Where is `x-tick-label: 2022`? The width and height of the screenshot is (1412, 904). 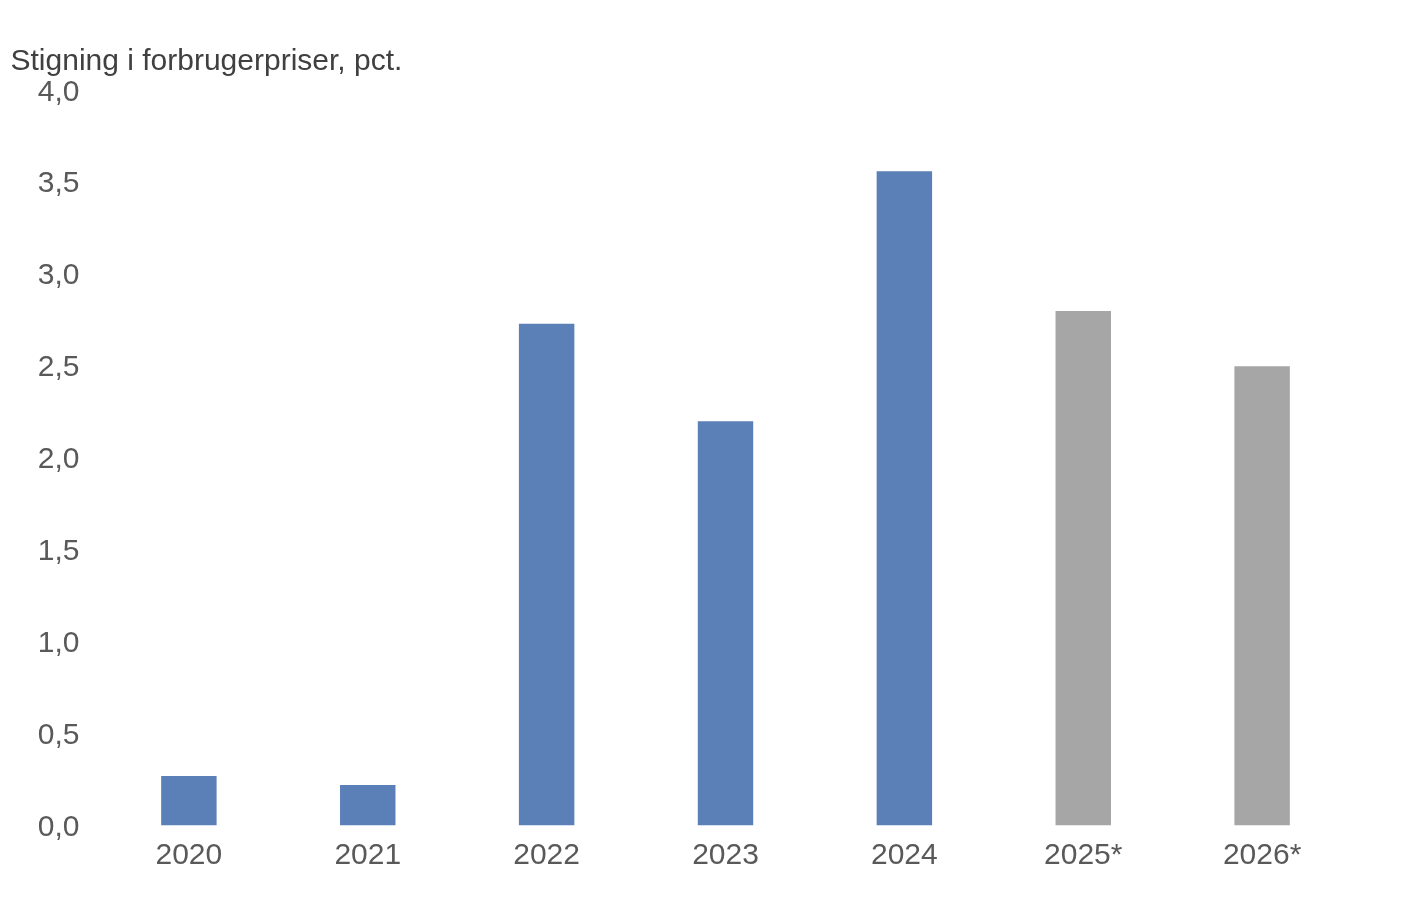
x-tick-label: 2022 is located at coordinates (547, 853).